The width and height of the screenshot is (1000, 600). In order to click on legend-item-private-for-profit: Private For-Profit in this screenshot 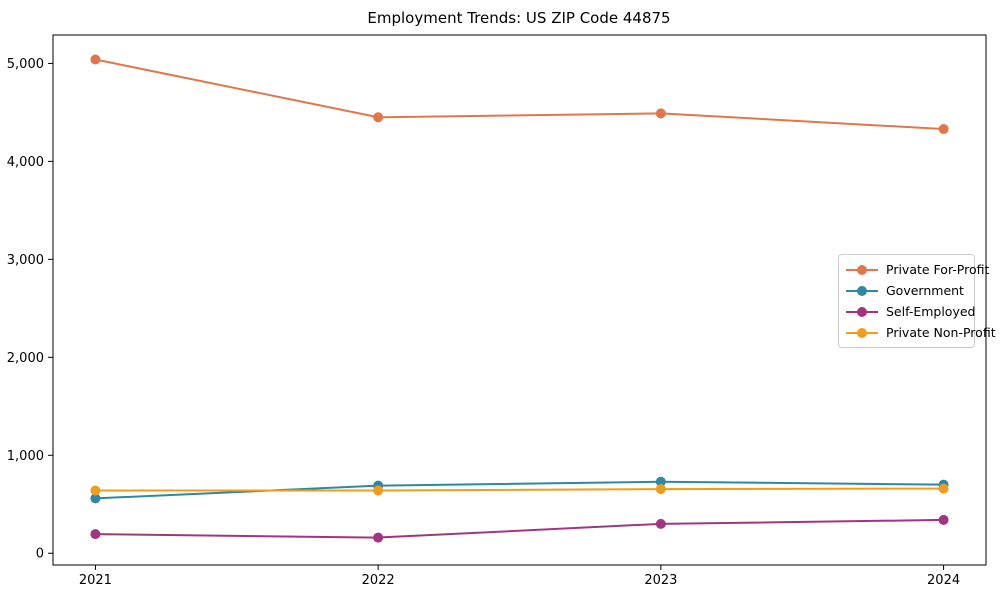, I will do `click(917, 269)`.